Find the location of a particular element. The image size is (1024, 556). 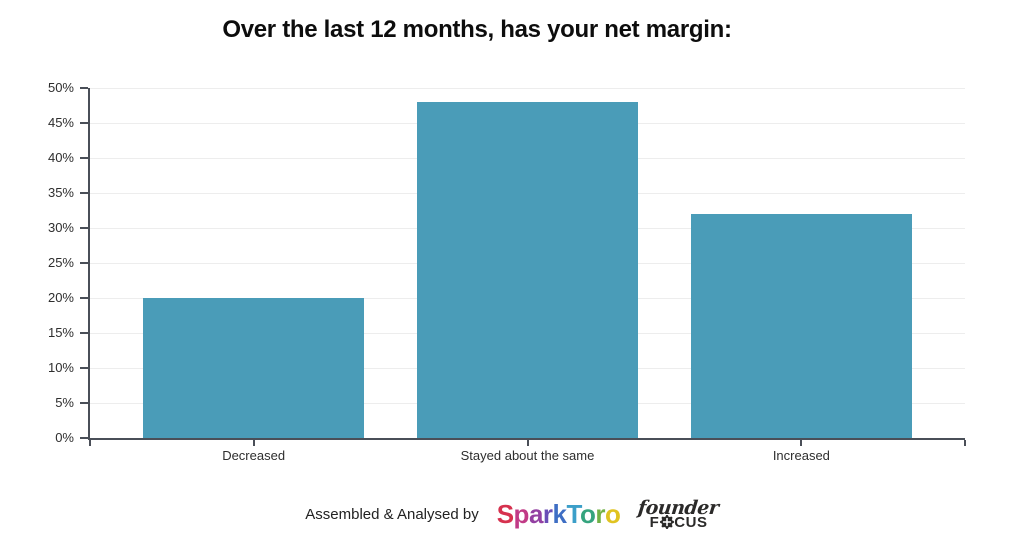

focus-suffix-text: CUS is located at coordinates (691, 522).